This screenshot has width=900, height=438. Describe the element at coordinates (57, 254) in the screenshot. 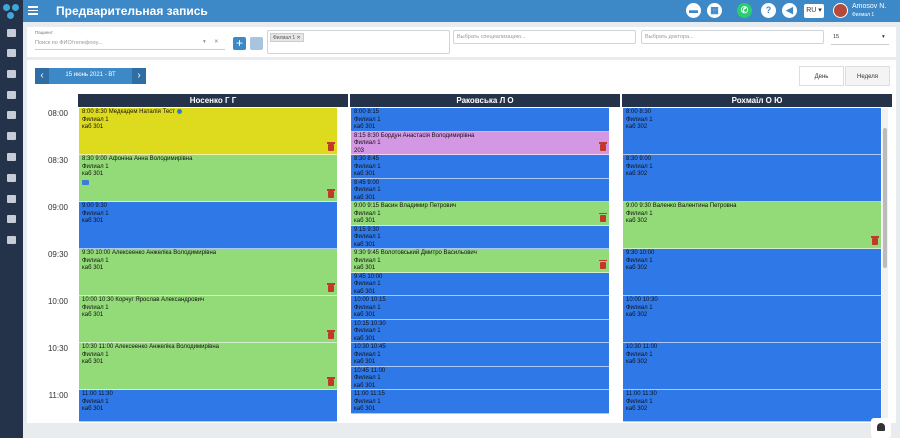

I see `time-label: 09:30` at that location.